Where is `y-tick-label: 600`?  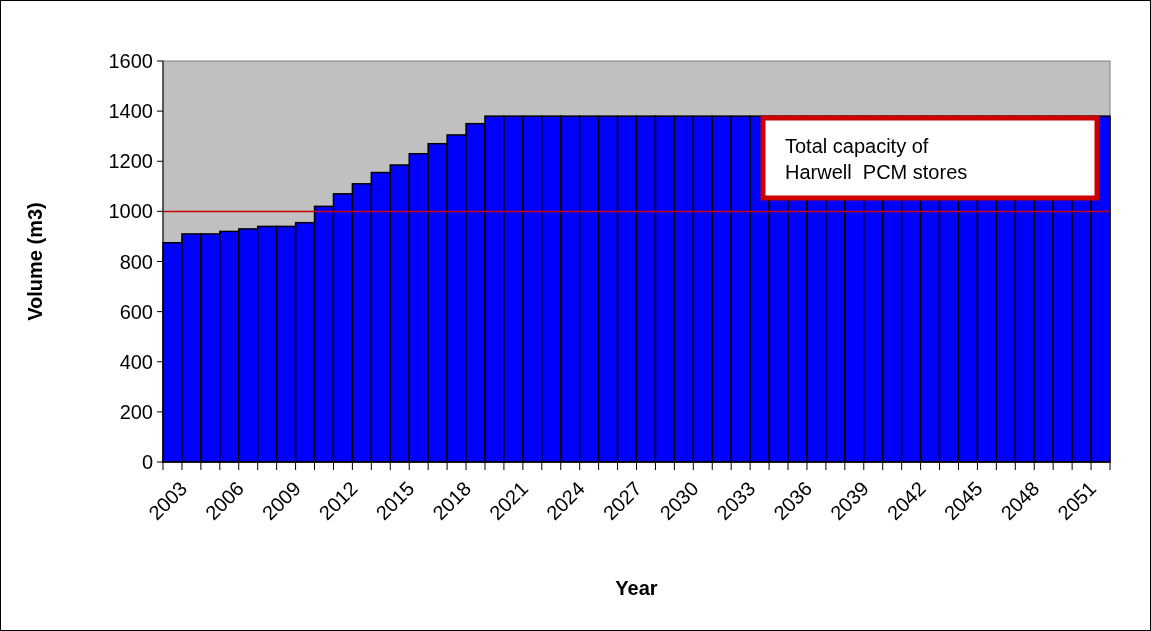 y-tick-label: 600 is located at coordinates (136, 311).